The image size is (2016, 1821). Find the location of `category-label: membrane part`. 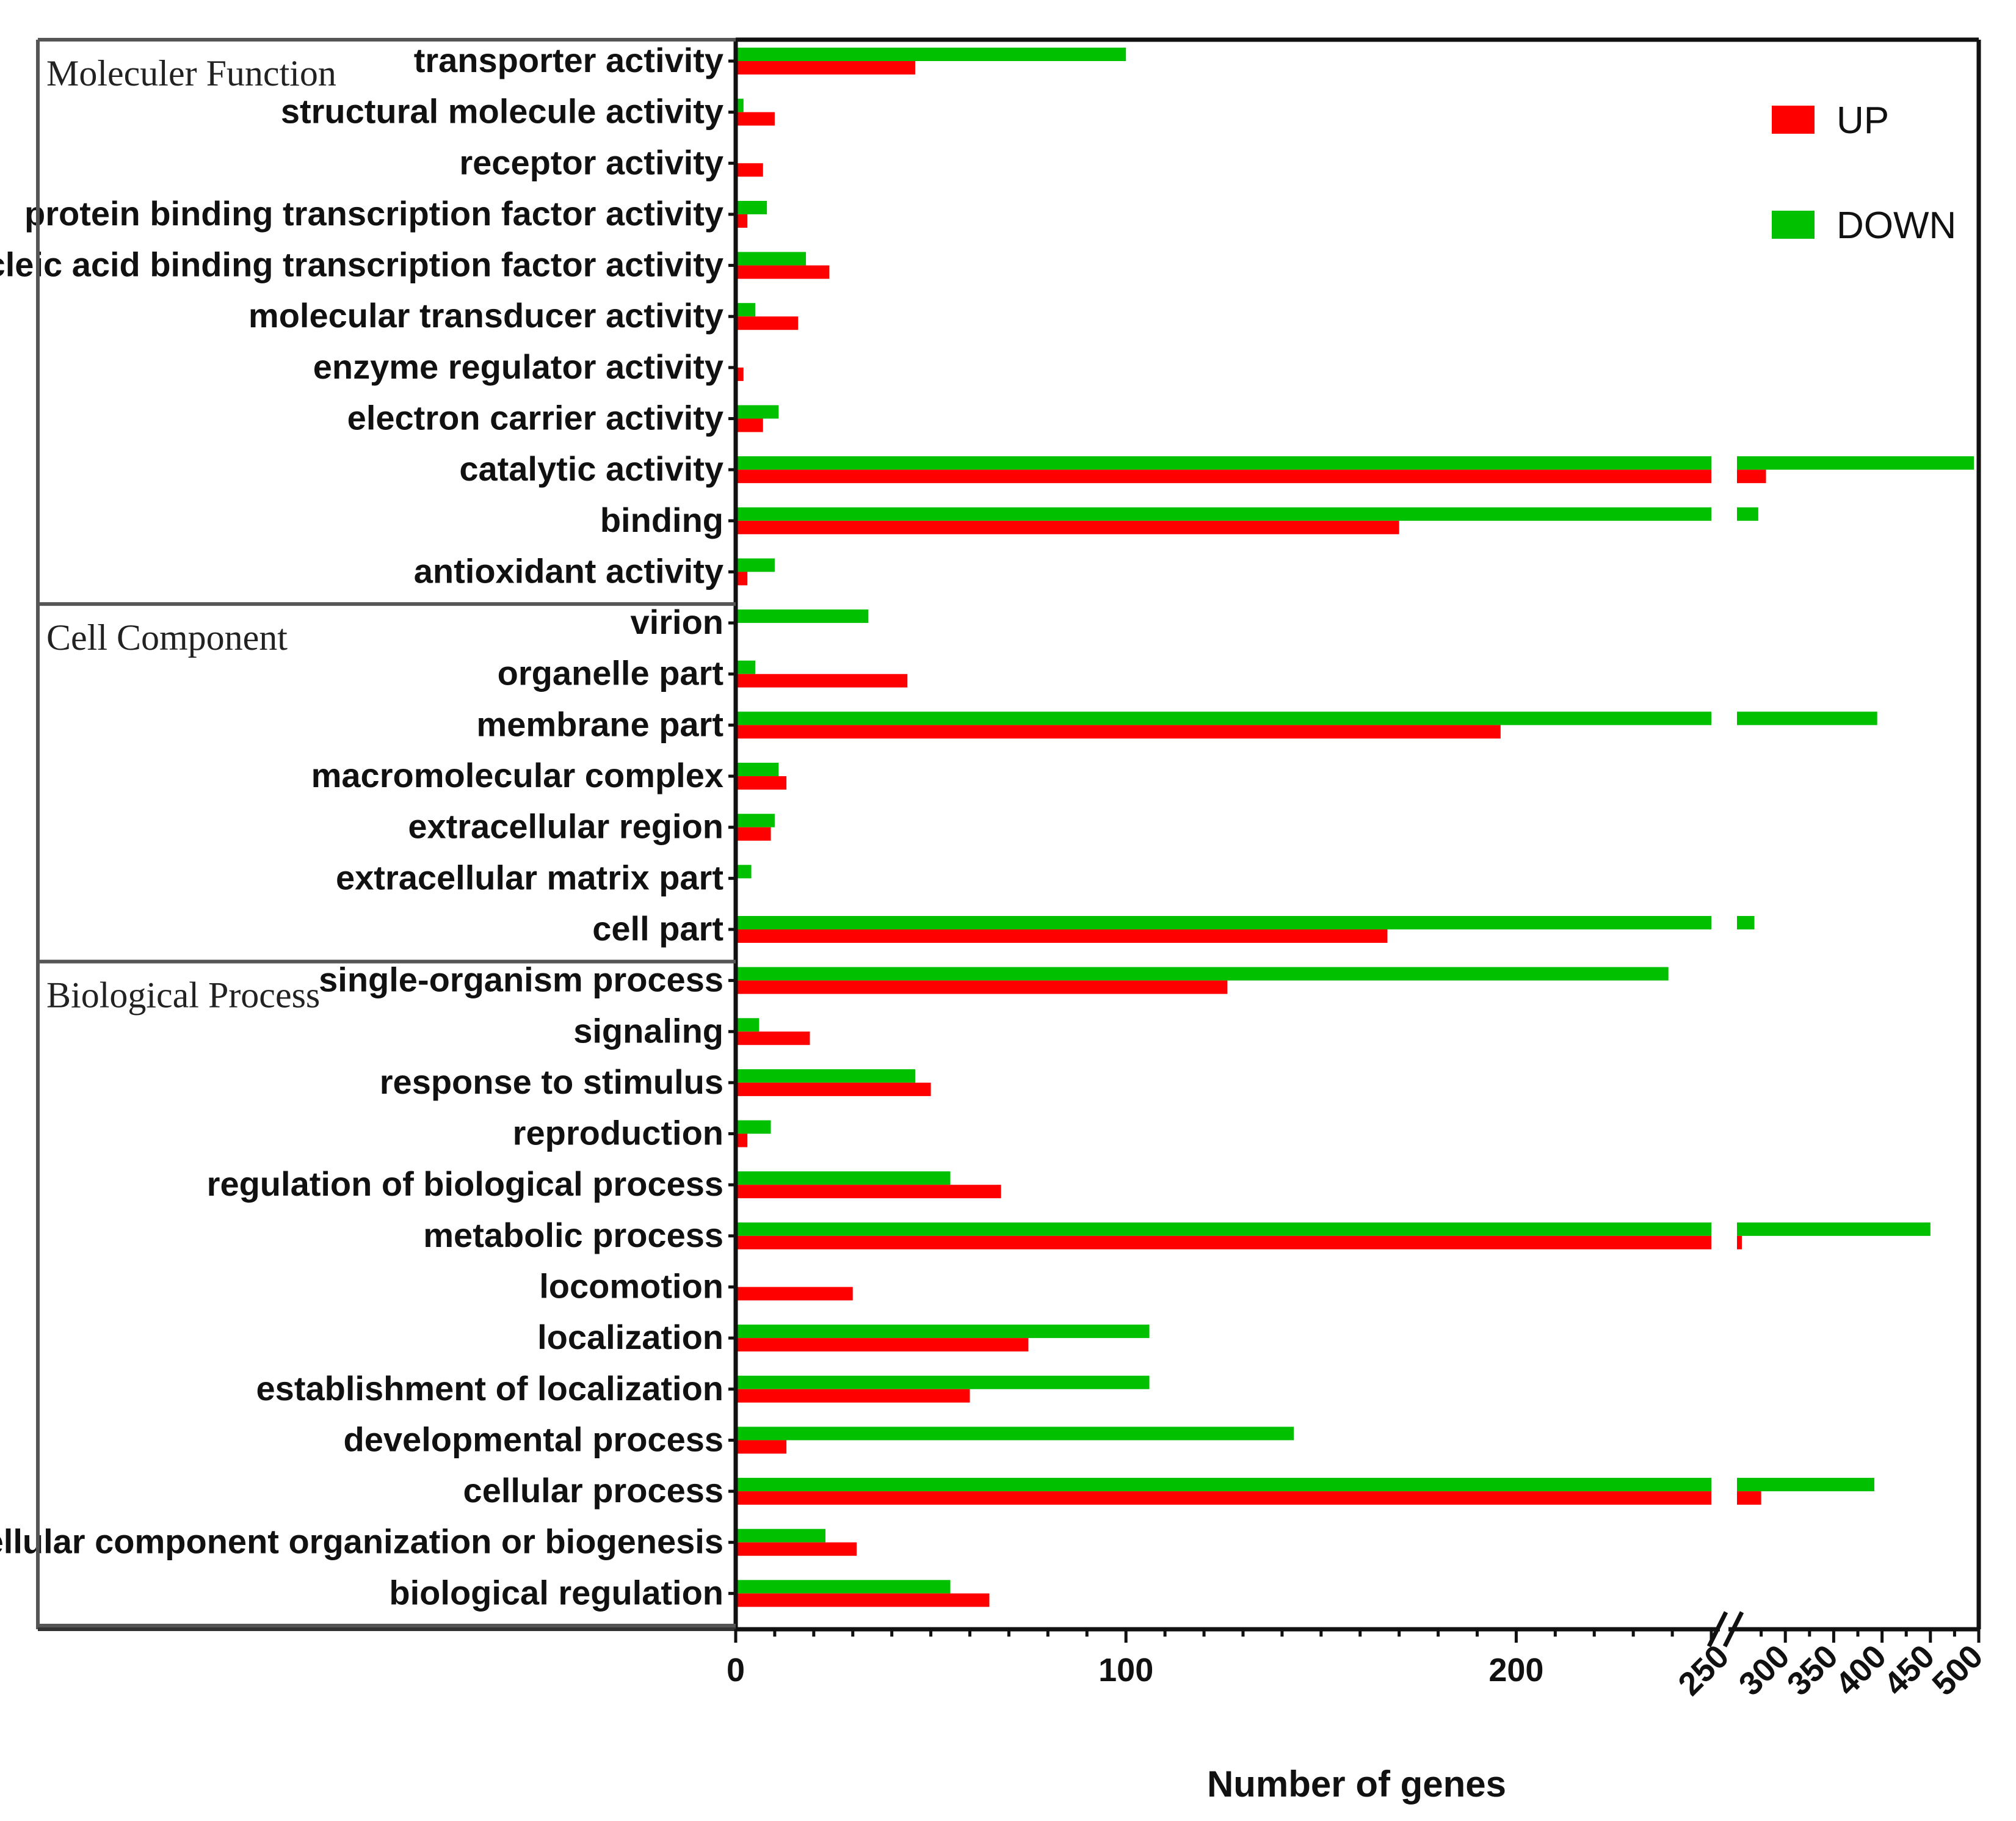

category-label: membrane part is located at coordinates (599, 724).